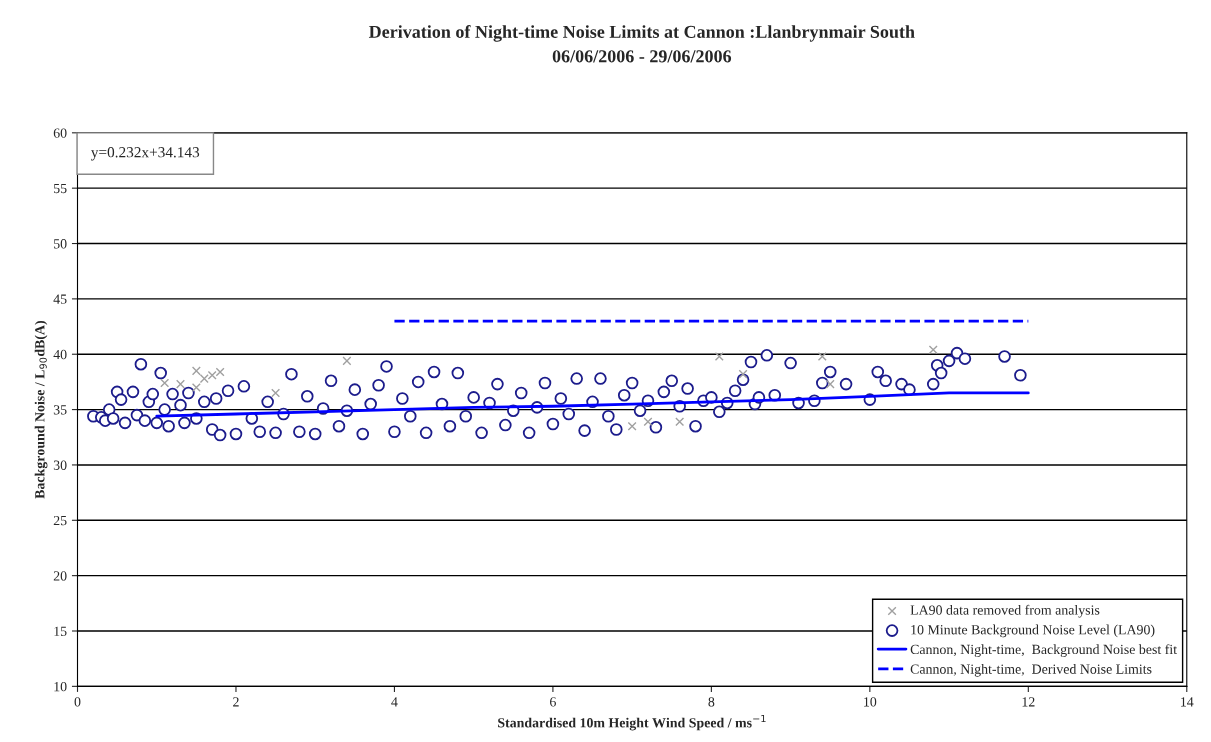 Image resolution: width=1211 pixels, height=742 pixels. I want to click on legend-label: 10 Minute Background Noise Level (LA90), so click(1033, 631).